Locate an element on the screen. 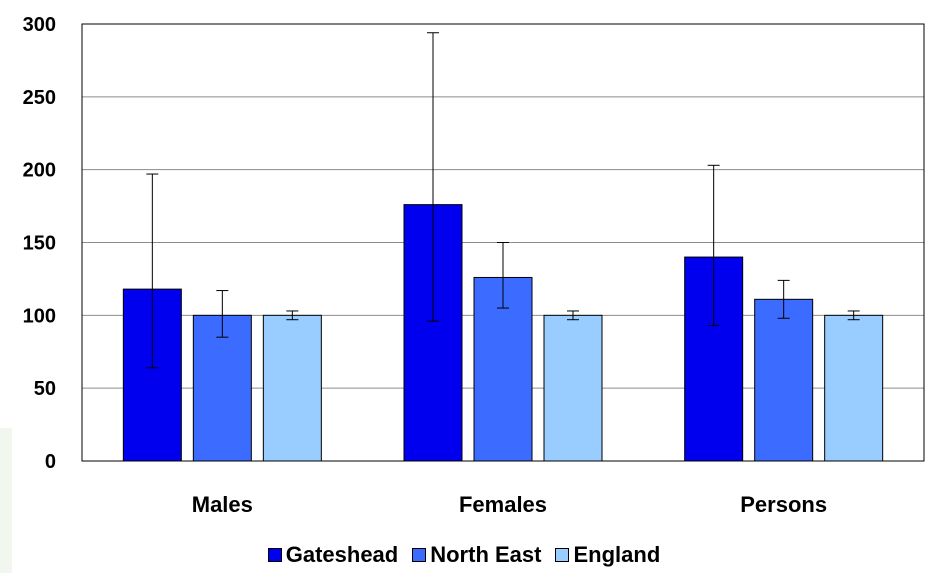  decorative-strip is located at coordinates (6, 500).